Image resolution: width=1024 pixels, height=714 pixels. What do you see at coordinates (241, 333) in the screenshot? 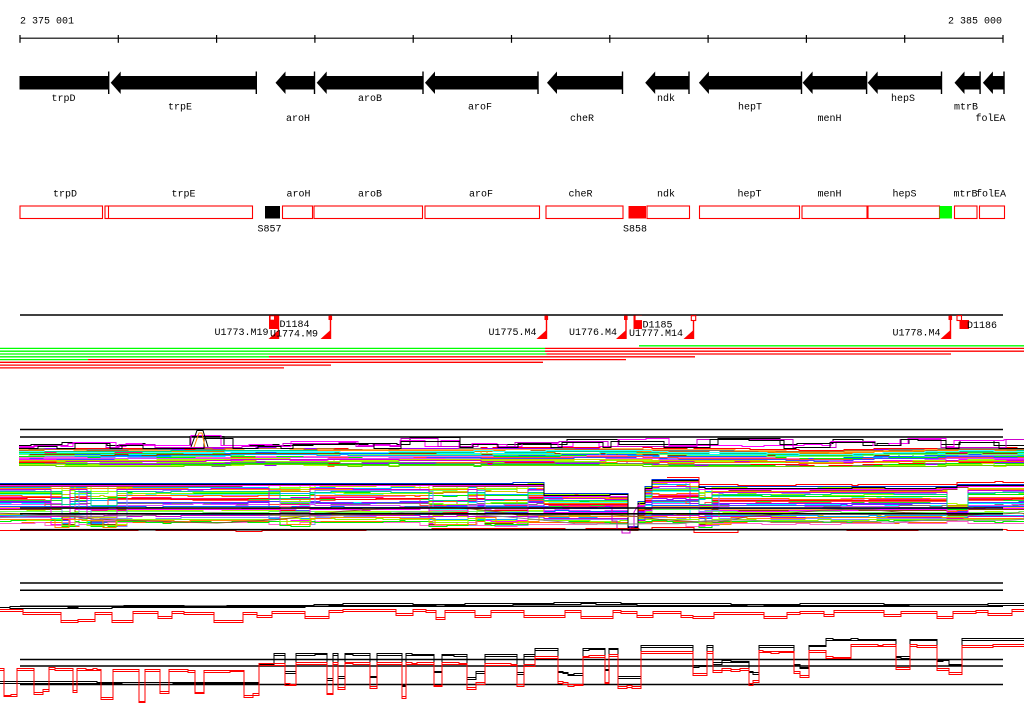
I see `svg-text: U1773.M19` at bounding box center [241, 333].